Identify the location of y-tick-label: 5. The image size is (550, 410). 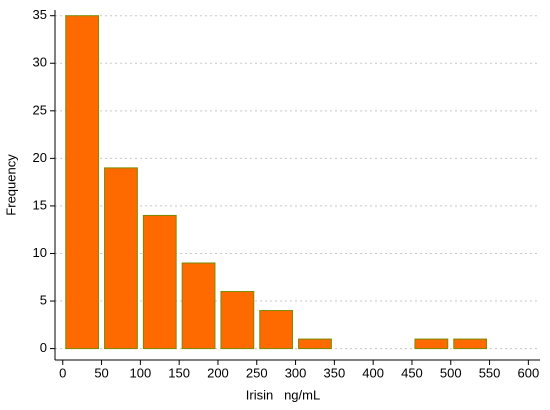
(43, 299).